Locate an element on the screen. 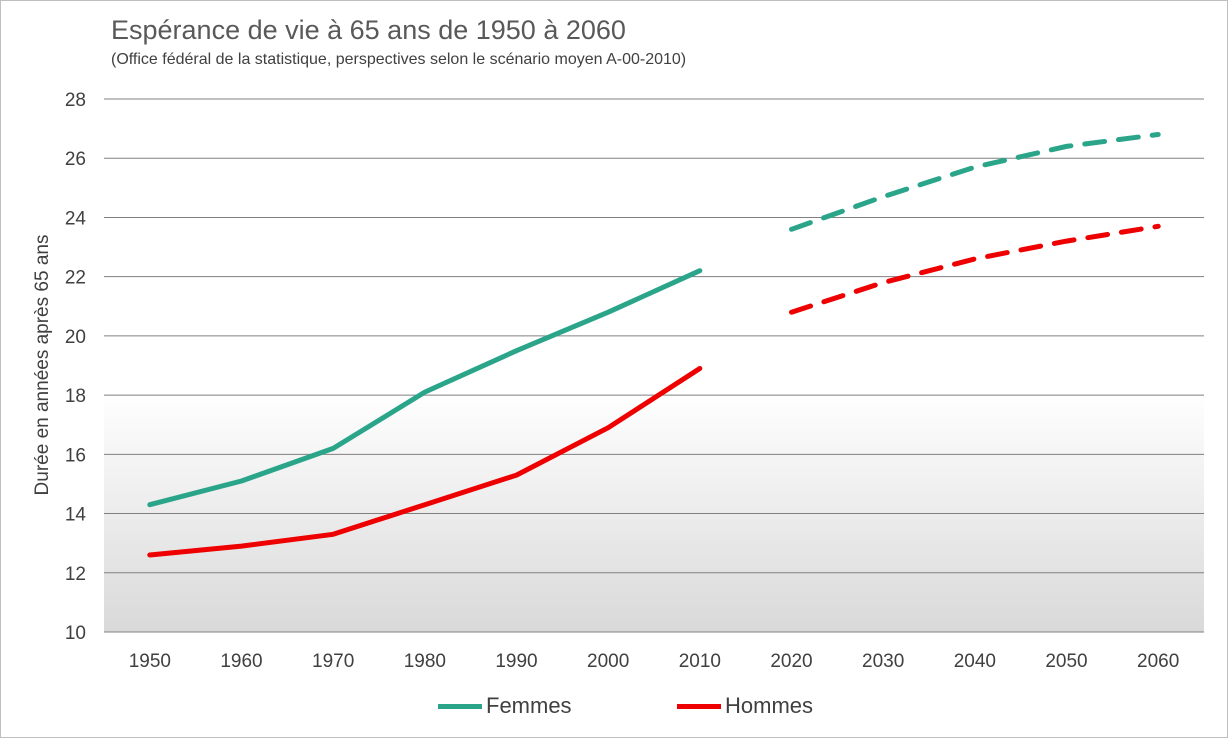 The image size is (1228, 739). x-tick-label: 2040 is located at coordinates (975, 661).